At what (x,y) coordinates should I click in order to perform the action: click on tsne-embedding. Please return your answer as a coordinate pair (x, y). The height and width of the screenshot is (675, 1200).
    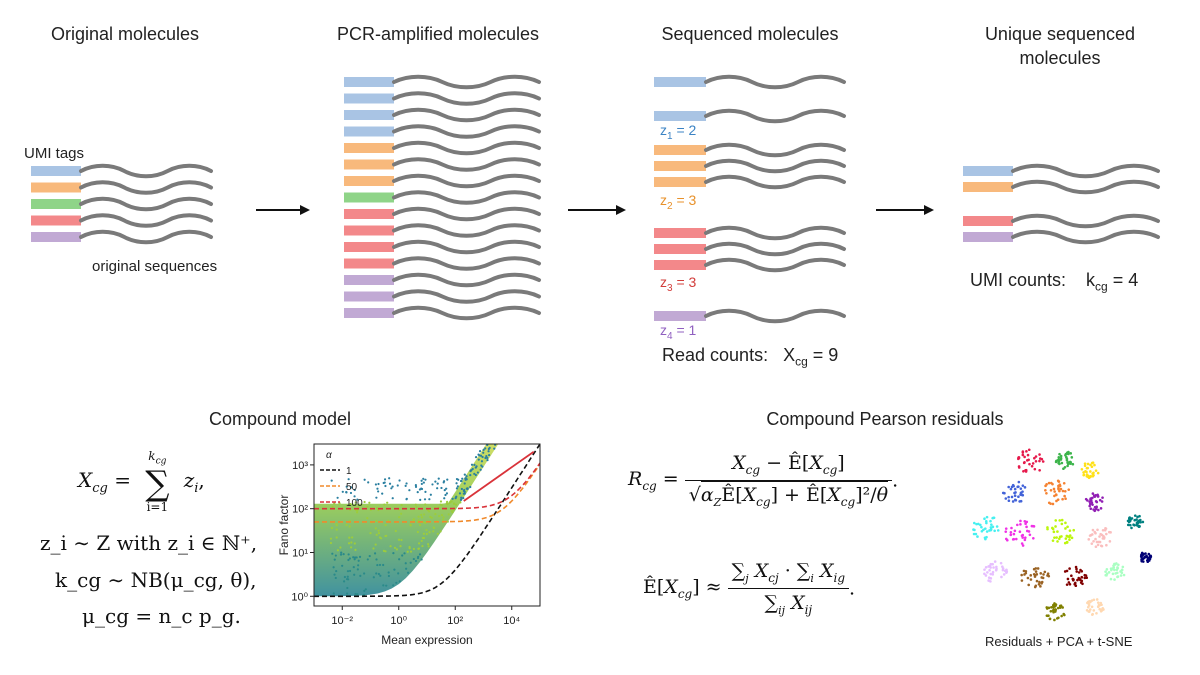
    Looking at the image, I should click on (1062, 535).